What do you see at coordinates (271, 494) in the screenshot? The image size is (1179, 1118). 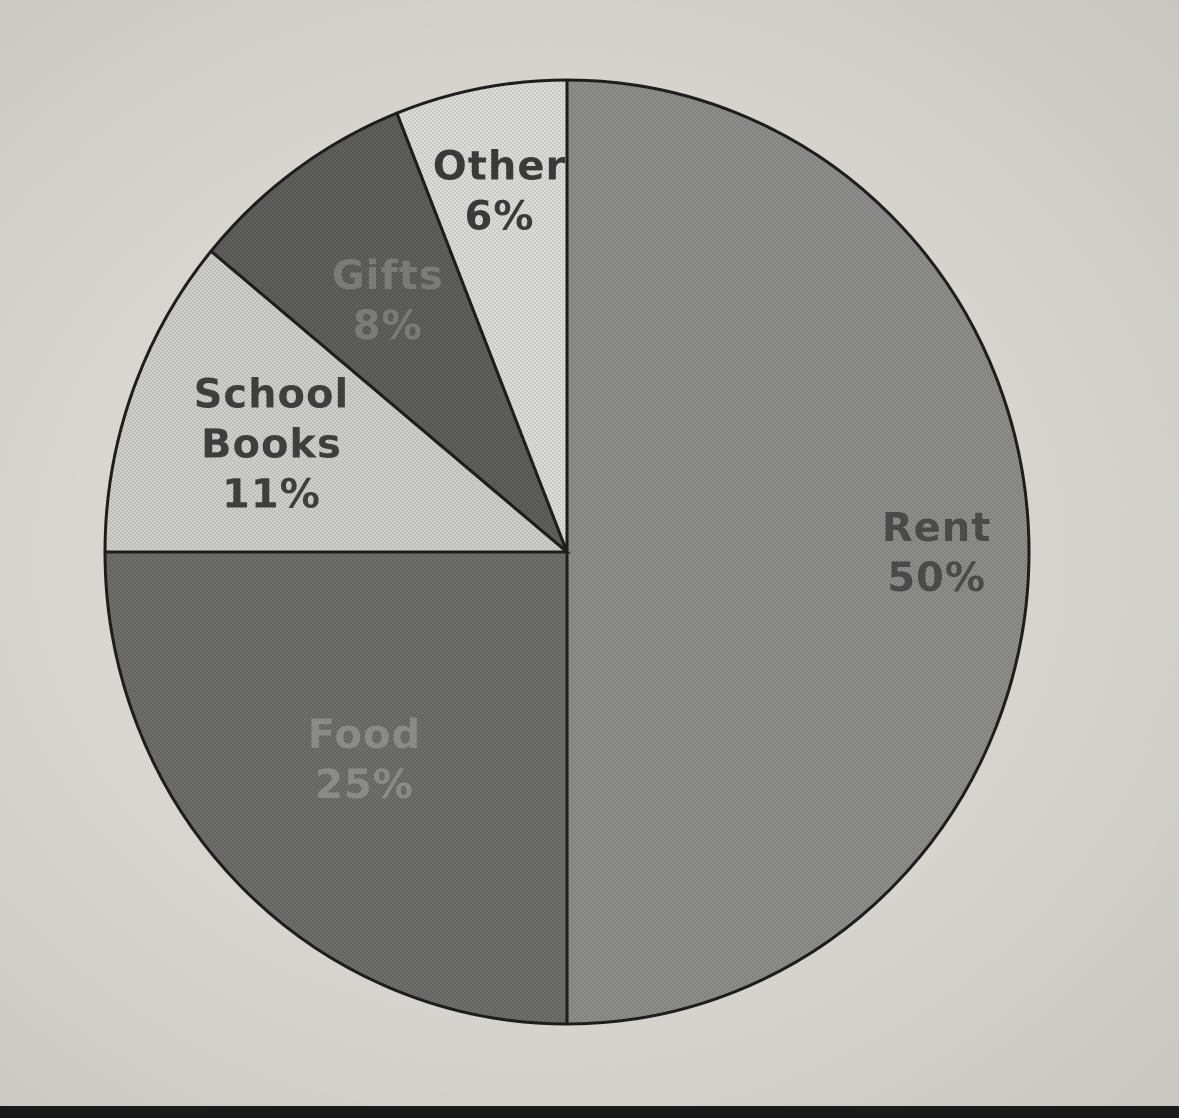 I see `slice-value-school-books: 11%` at bounding box center [271, 494].